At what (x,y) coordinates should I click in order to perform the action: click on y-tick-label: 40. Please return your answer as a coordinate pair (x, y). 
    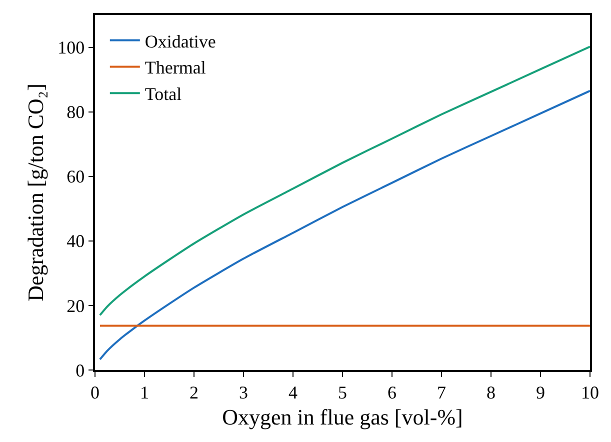
    Looking at the image, I should click on (75, 241).